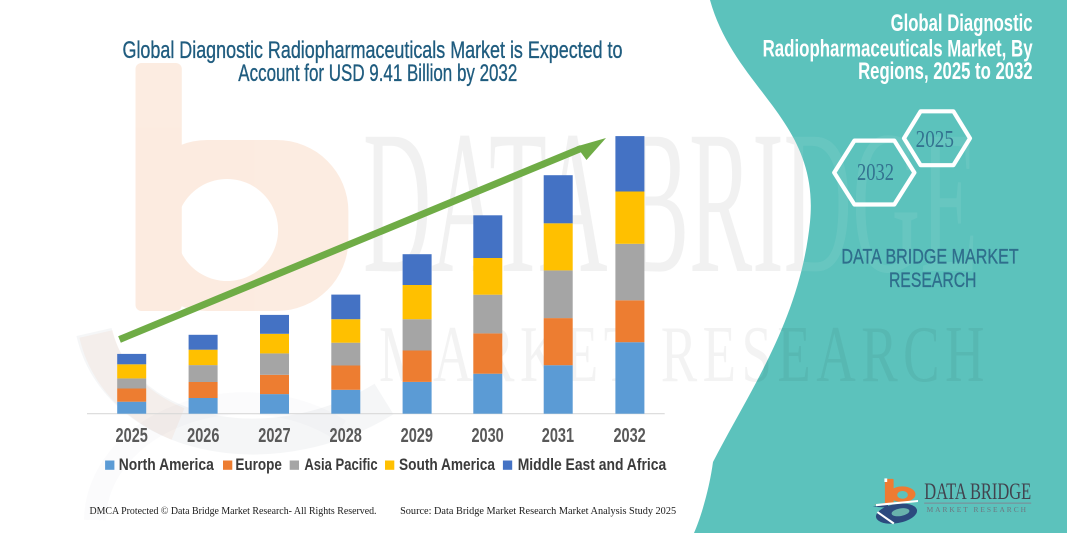 This screenshot has height=533, width=1067. I want to click on svg-text: 2027, so click(274, 436).